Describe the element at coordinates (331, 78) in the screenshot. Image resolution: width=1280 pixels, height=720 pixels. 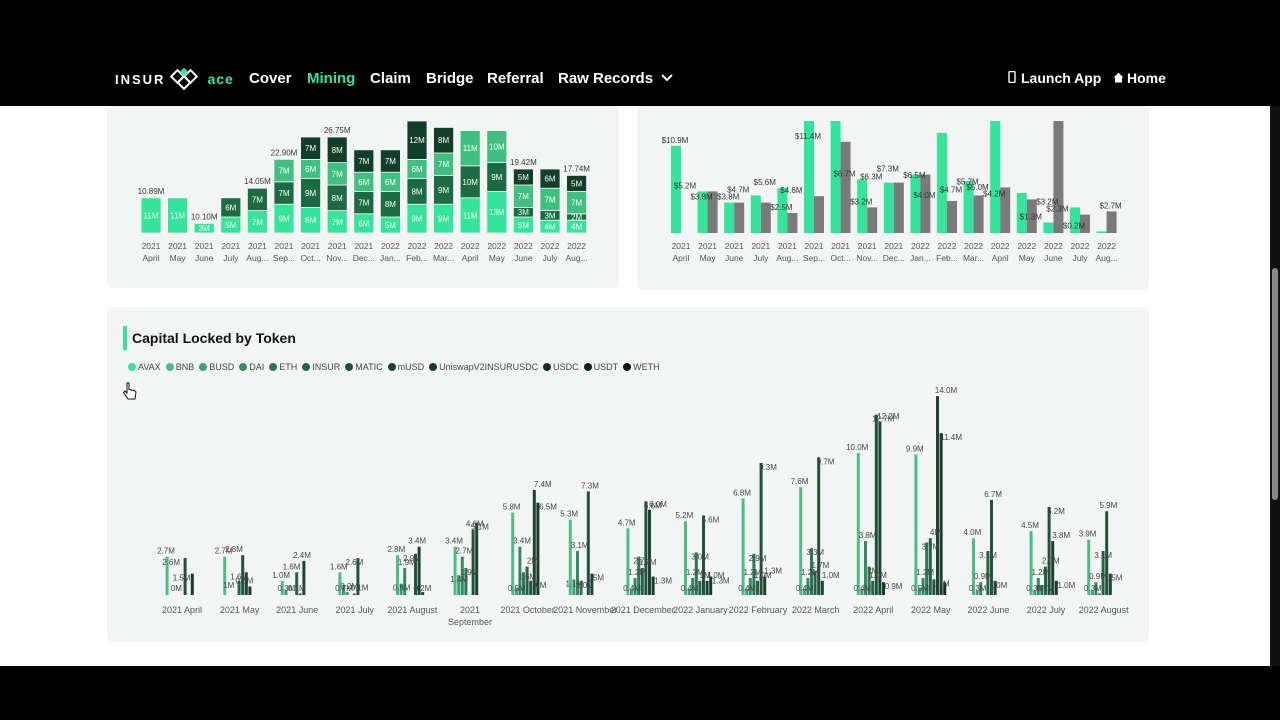
I see `nav-mining: Mining` at that location.